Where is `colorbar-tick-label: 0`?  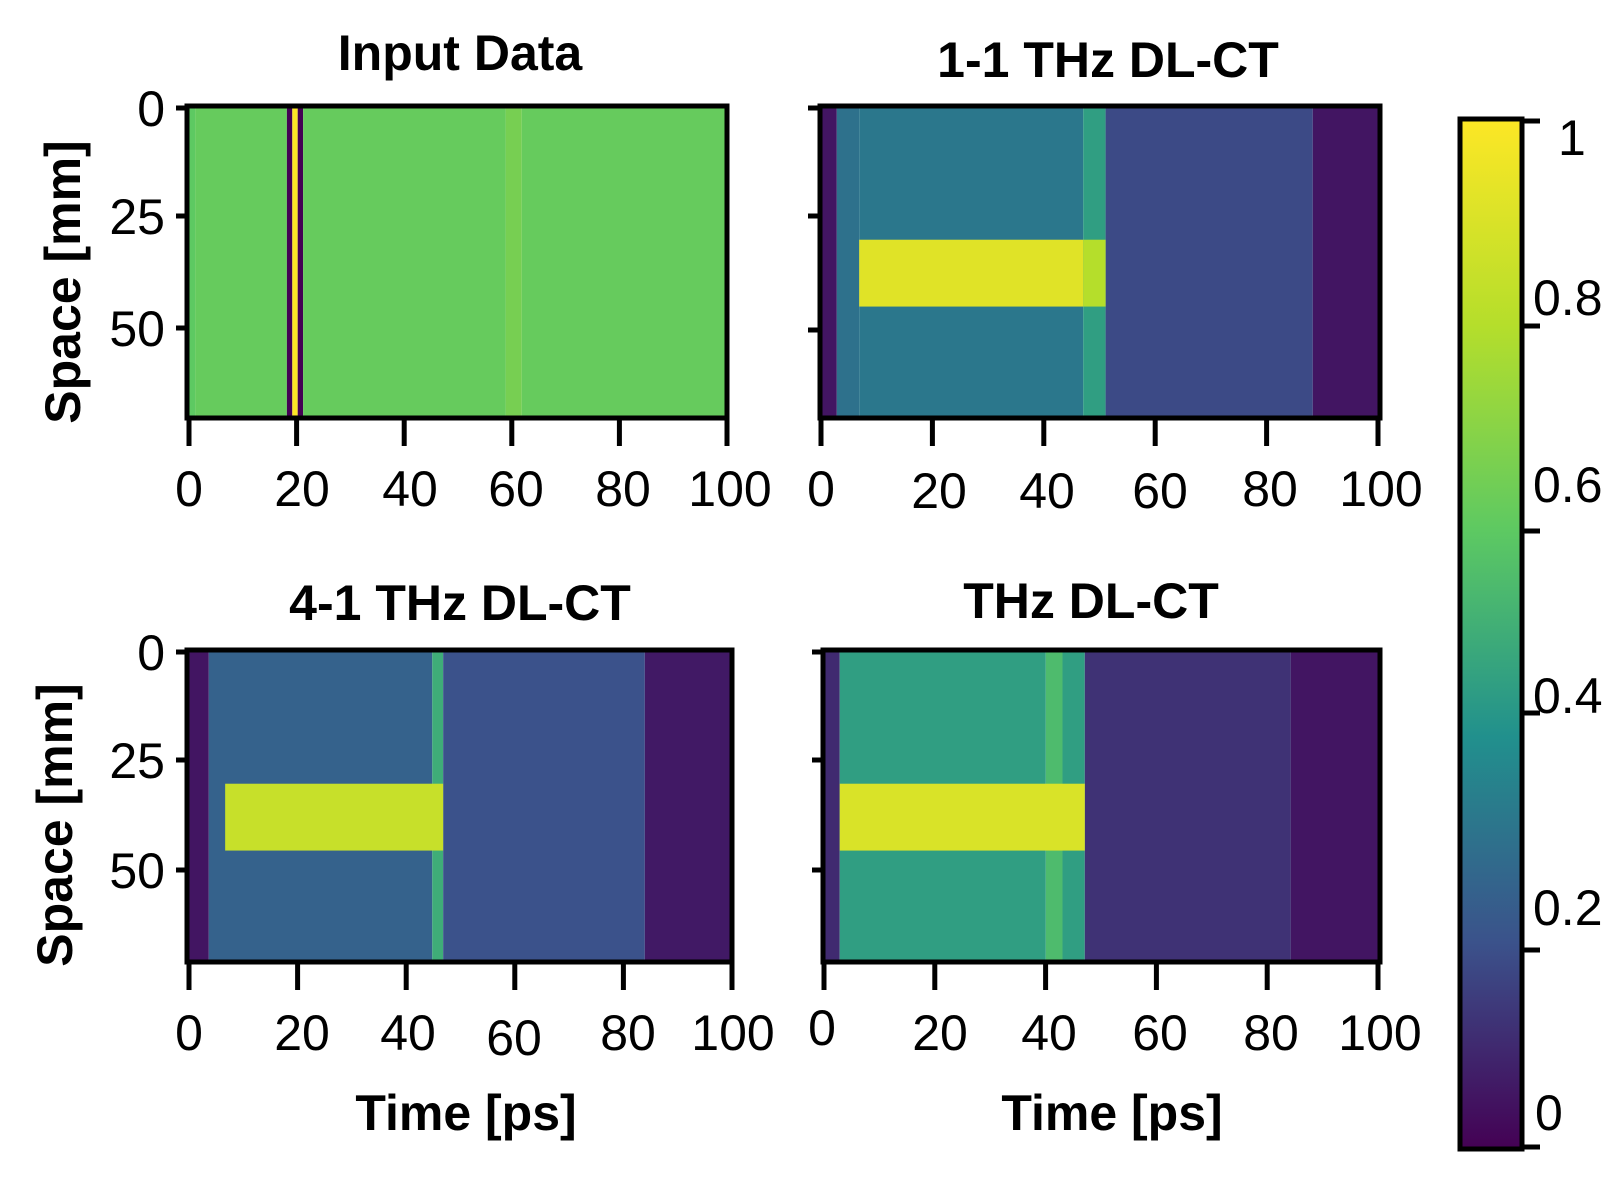
colorbar-tick-label: 0 is located at coordinates (1549, 1113).